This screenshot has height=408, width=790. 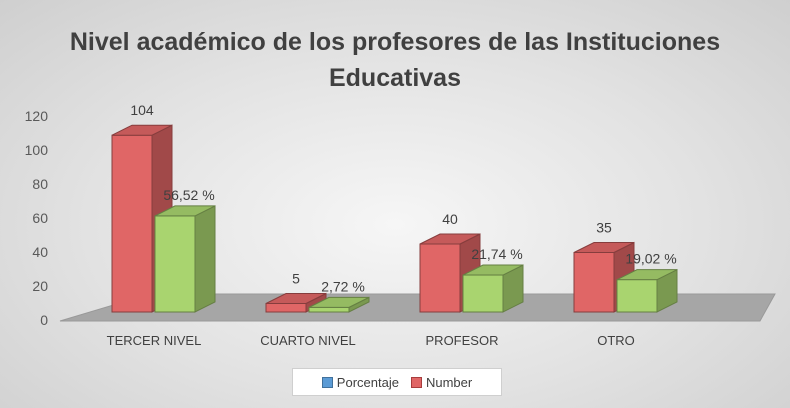 I want to click on y-tick-label: 0, so click(x=44, y=320).